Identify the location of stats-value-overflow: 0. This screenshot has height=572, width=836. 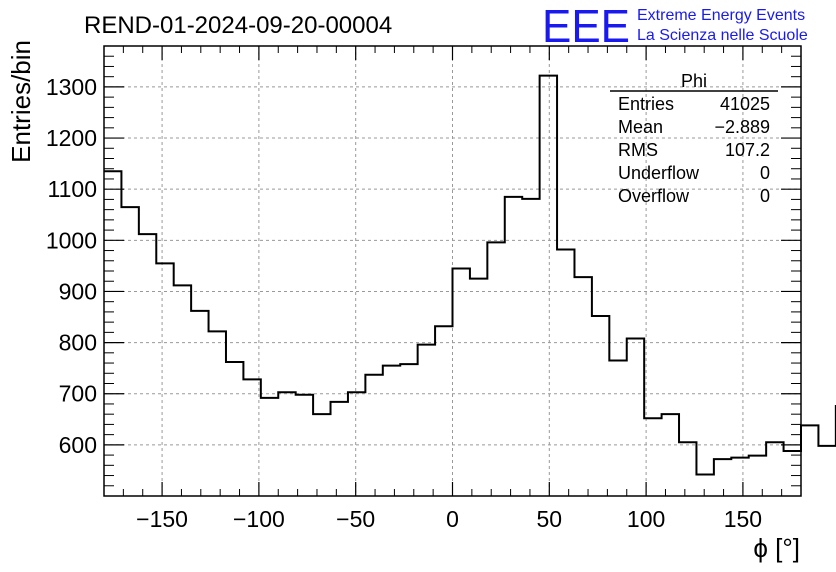
(765, 196).